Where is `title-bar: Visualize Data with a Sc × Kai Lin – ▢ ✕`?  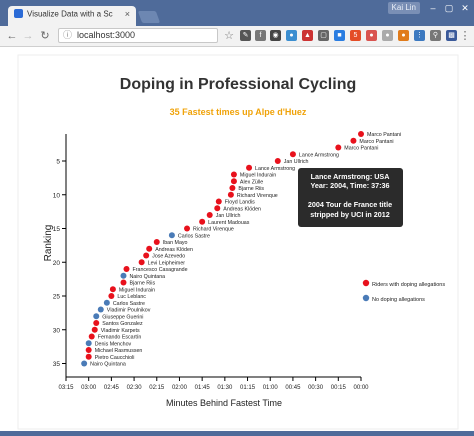
title-bar: Visualize Data with a Sc × Kai Lin – ▢ ✕ is located at coordinates (237, 13).